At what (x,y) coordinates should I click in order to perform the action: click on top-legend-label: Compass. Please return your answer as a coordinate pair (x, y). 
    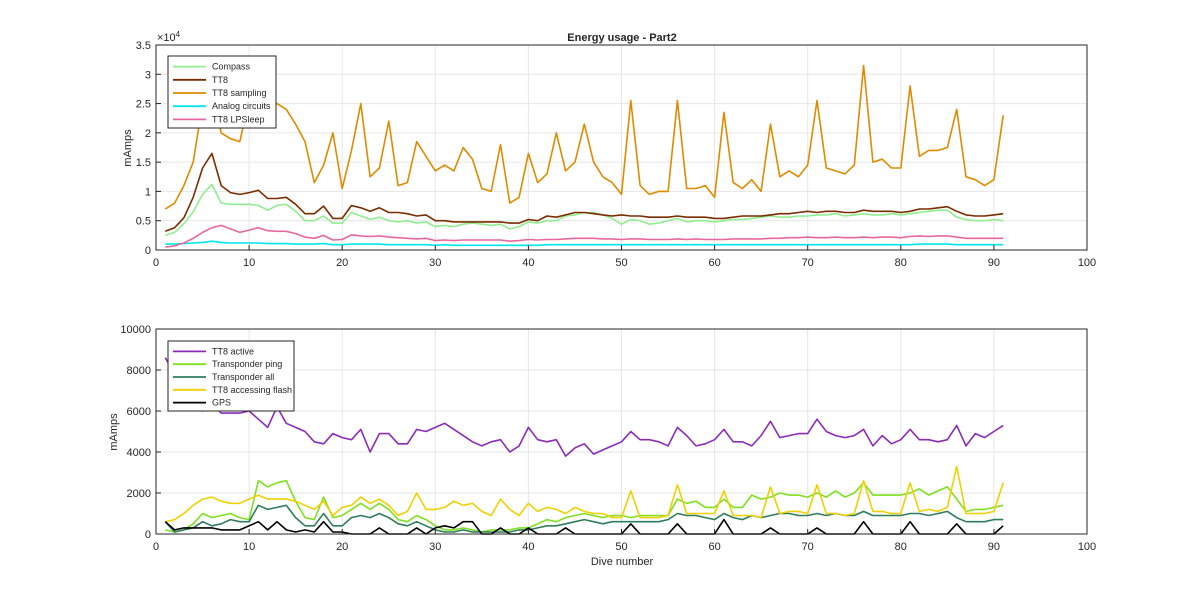
    Looking at the image, I should click on (231, 67).